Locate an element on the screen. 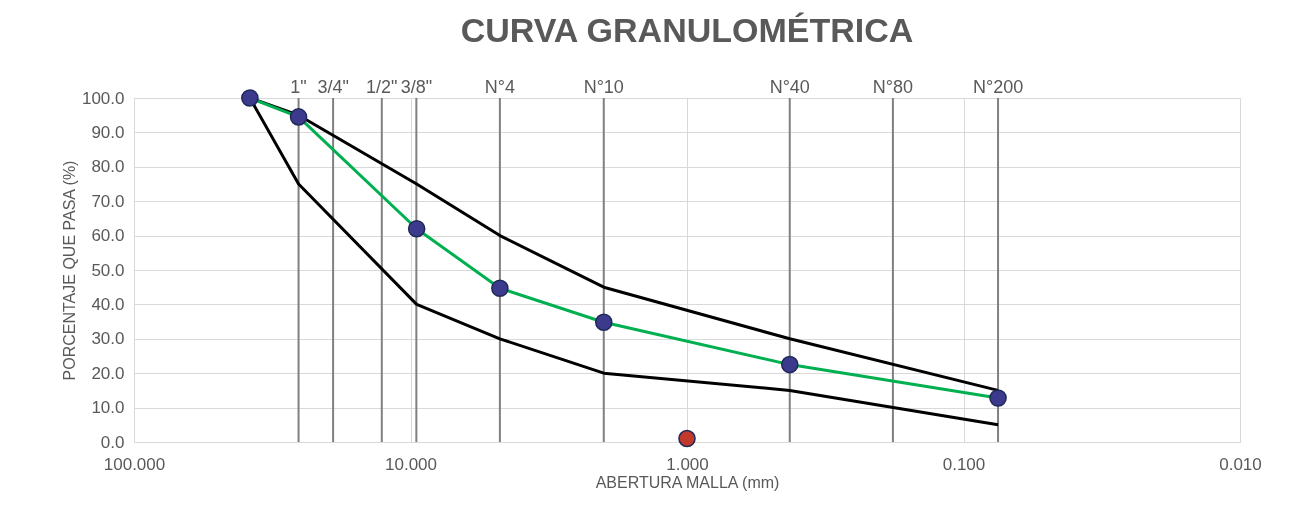 This screenshot has height=507, width=1291. annotation: N°4 is located at coordinates (499, 87).